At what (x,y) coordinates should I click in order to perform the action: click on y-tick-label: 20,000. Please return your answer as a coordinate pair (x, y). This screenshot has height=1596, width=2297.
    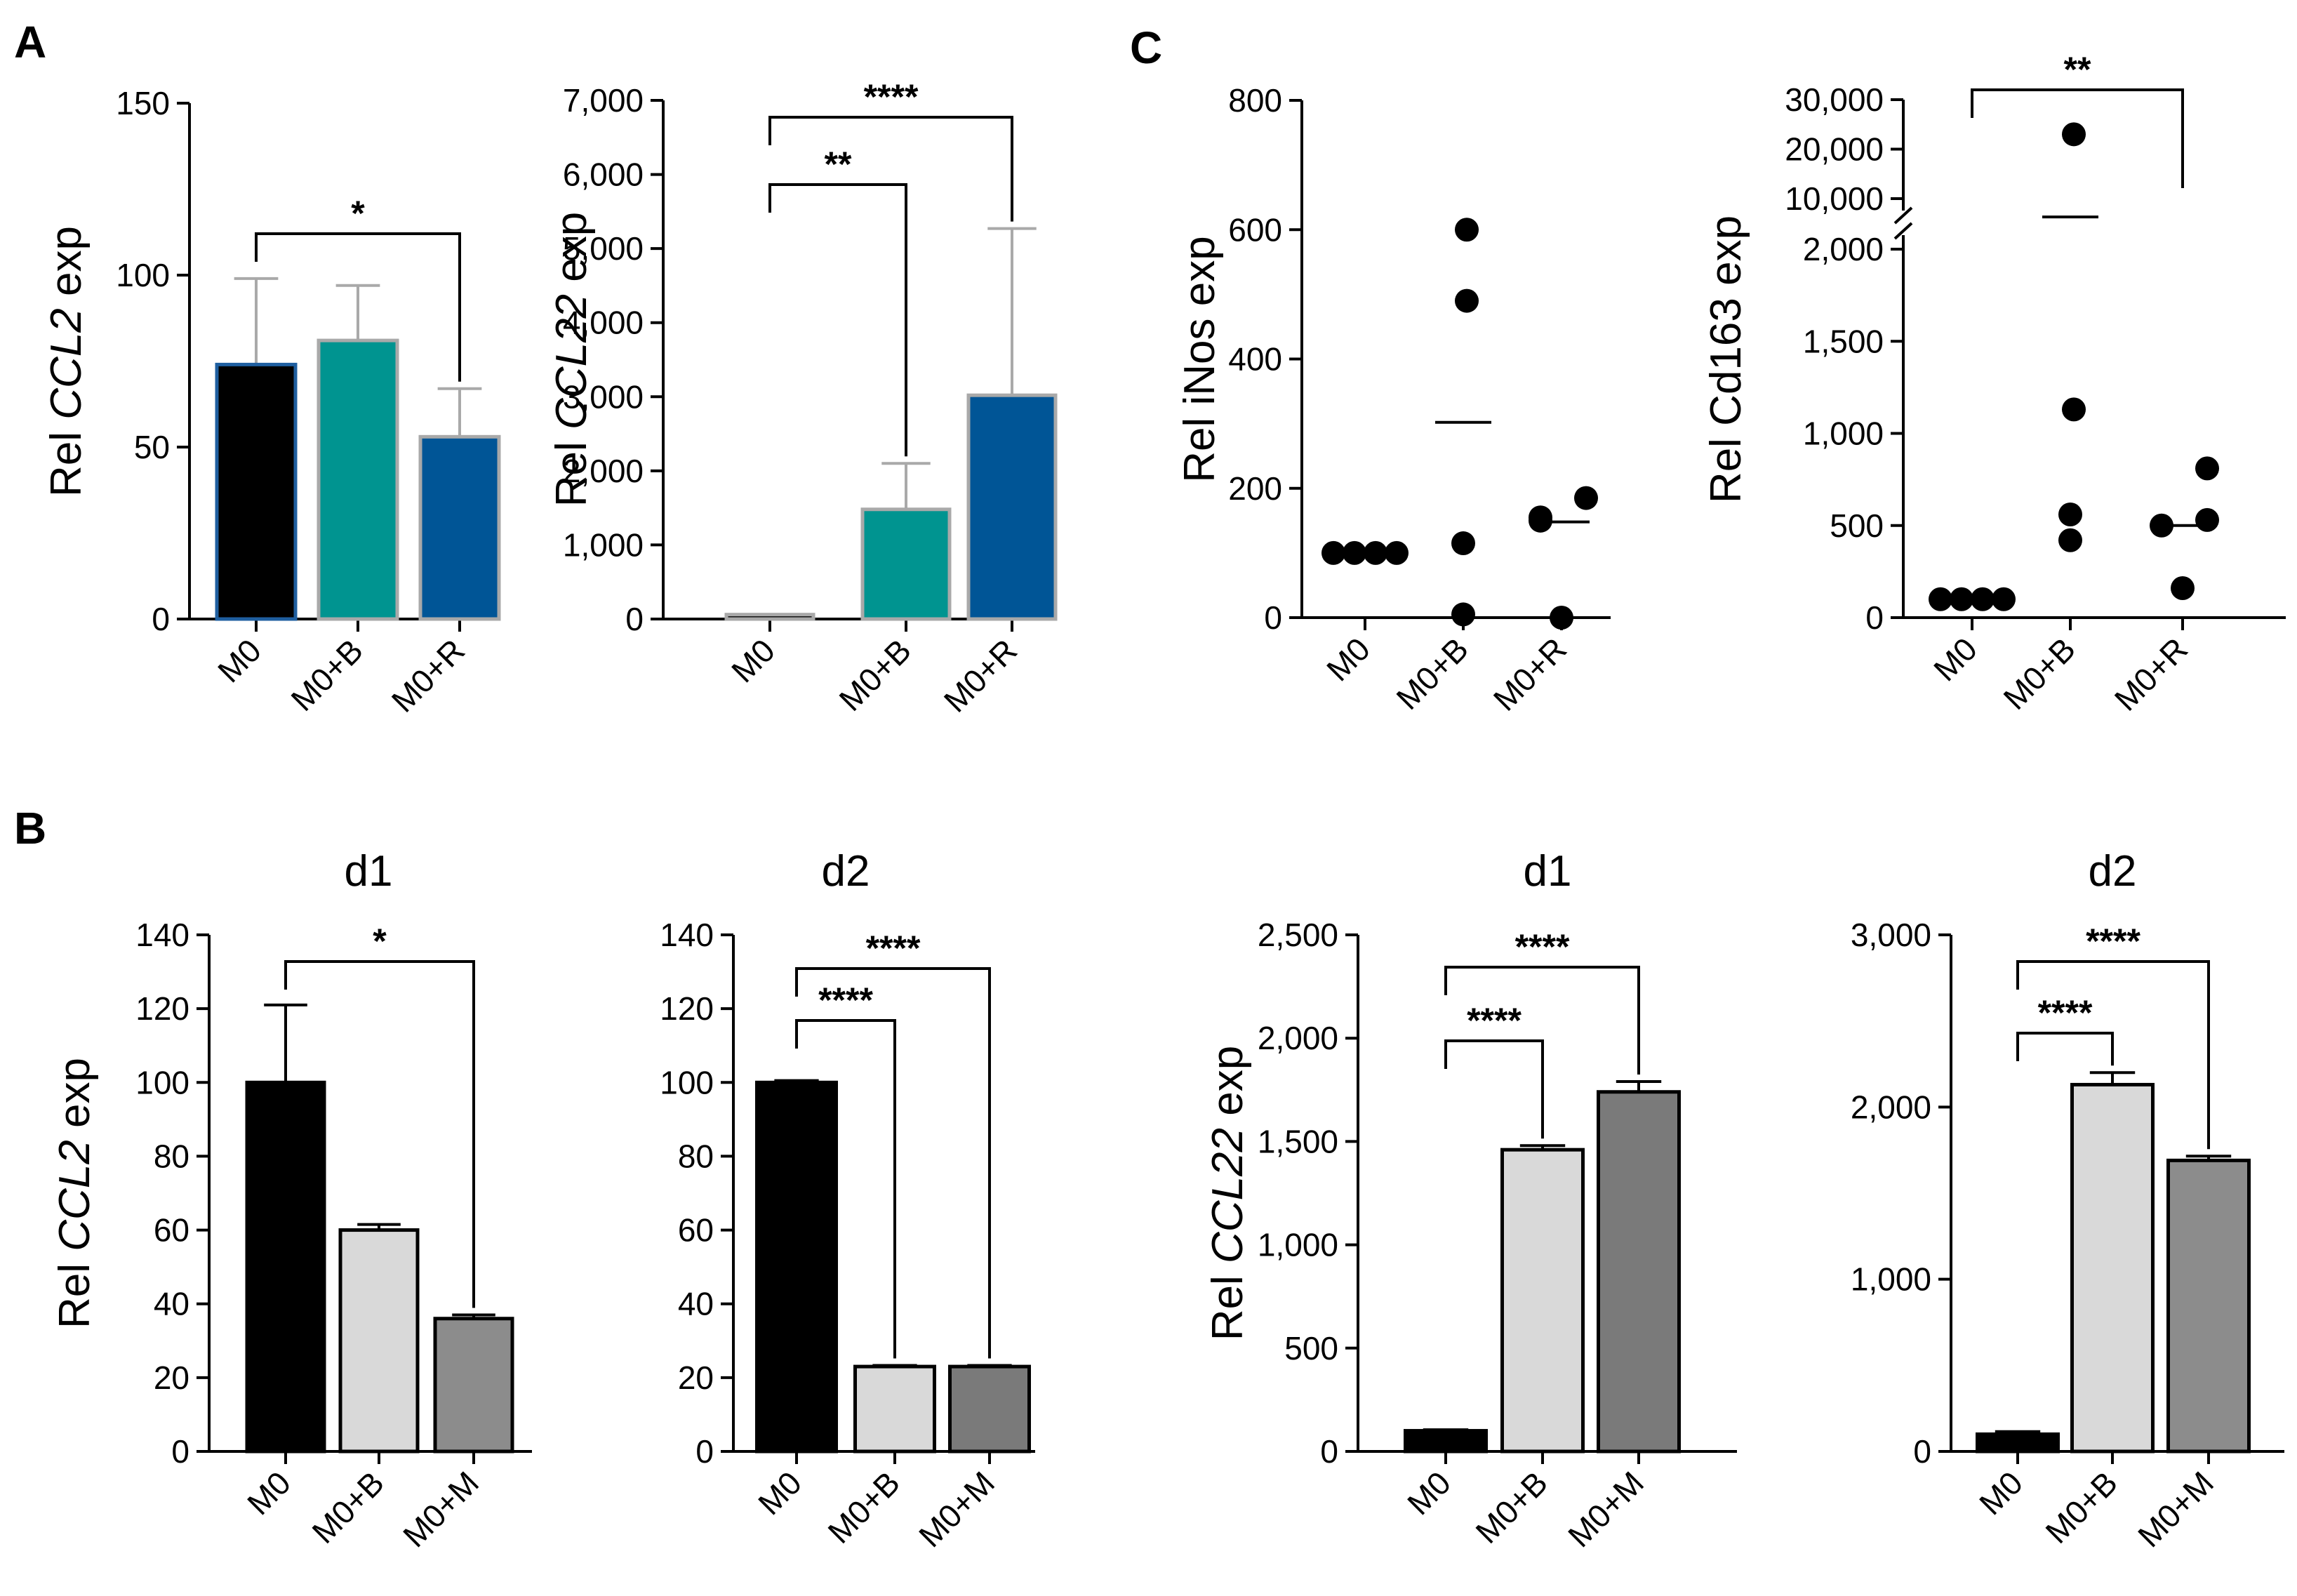
    Looking at the image, I should click on (1834, 149).